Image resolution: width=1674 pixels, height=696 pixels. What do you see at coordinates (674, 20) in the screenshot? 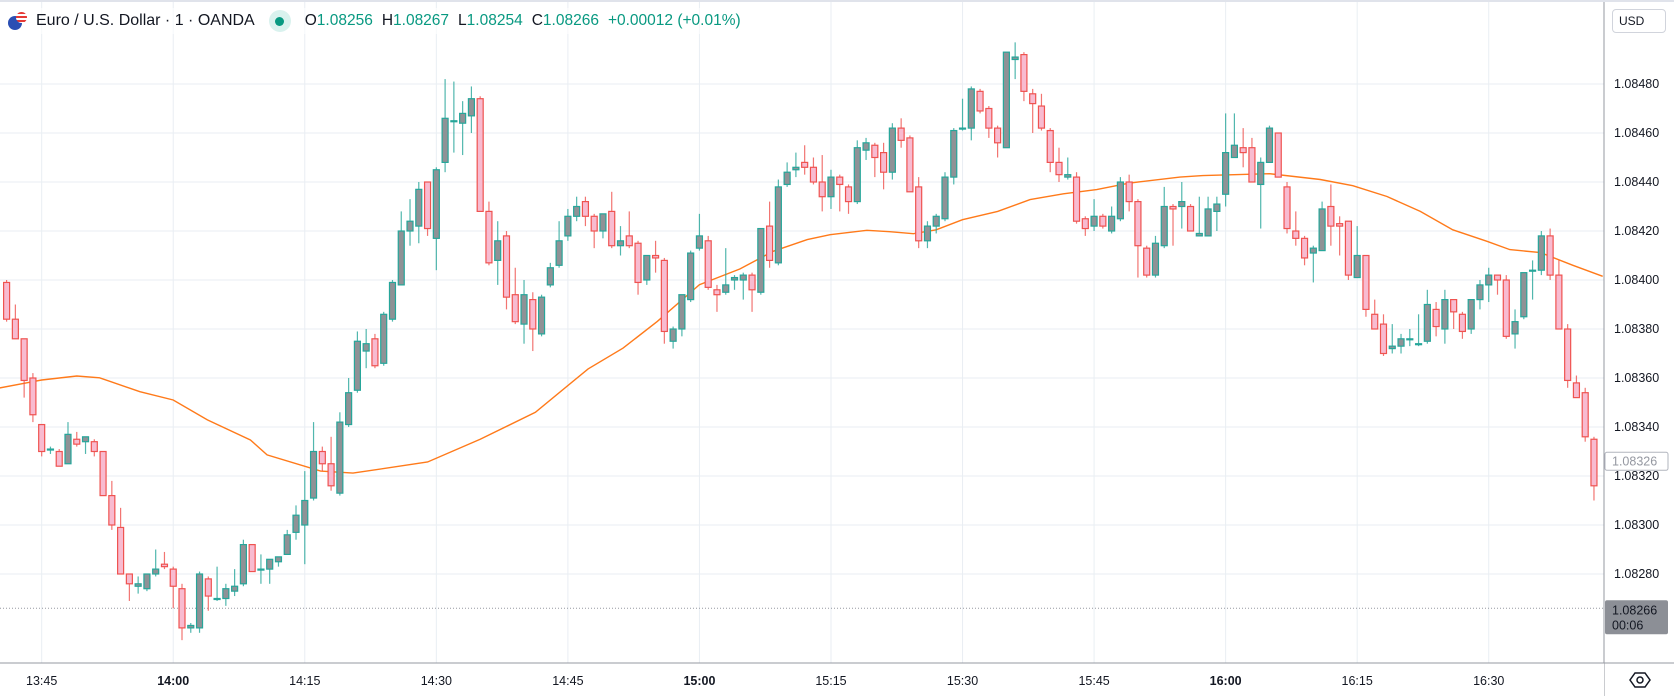
I see `change-value: +0.00012 (+0.01%)` at bounding box center [674, 20].